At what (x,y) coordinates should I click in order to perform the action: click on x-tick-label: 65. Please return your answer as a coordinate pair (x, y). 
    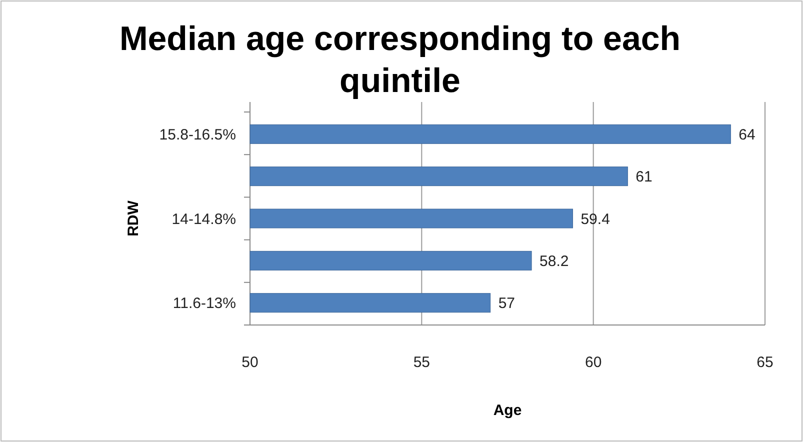
    Looking at the image, I should click on (765, 362).